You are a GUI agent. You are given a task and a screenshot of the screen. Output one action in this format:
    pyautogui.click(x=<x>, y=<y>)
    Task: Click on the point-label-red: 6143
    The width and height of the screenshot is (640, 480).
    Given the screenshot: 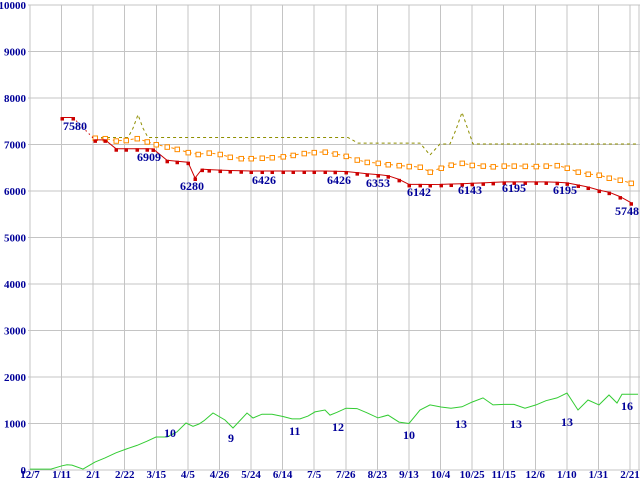 What is the action you would take?
    pyautogui.click(x=470, y=190)
    